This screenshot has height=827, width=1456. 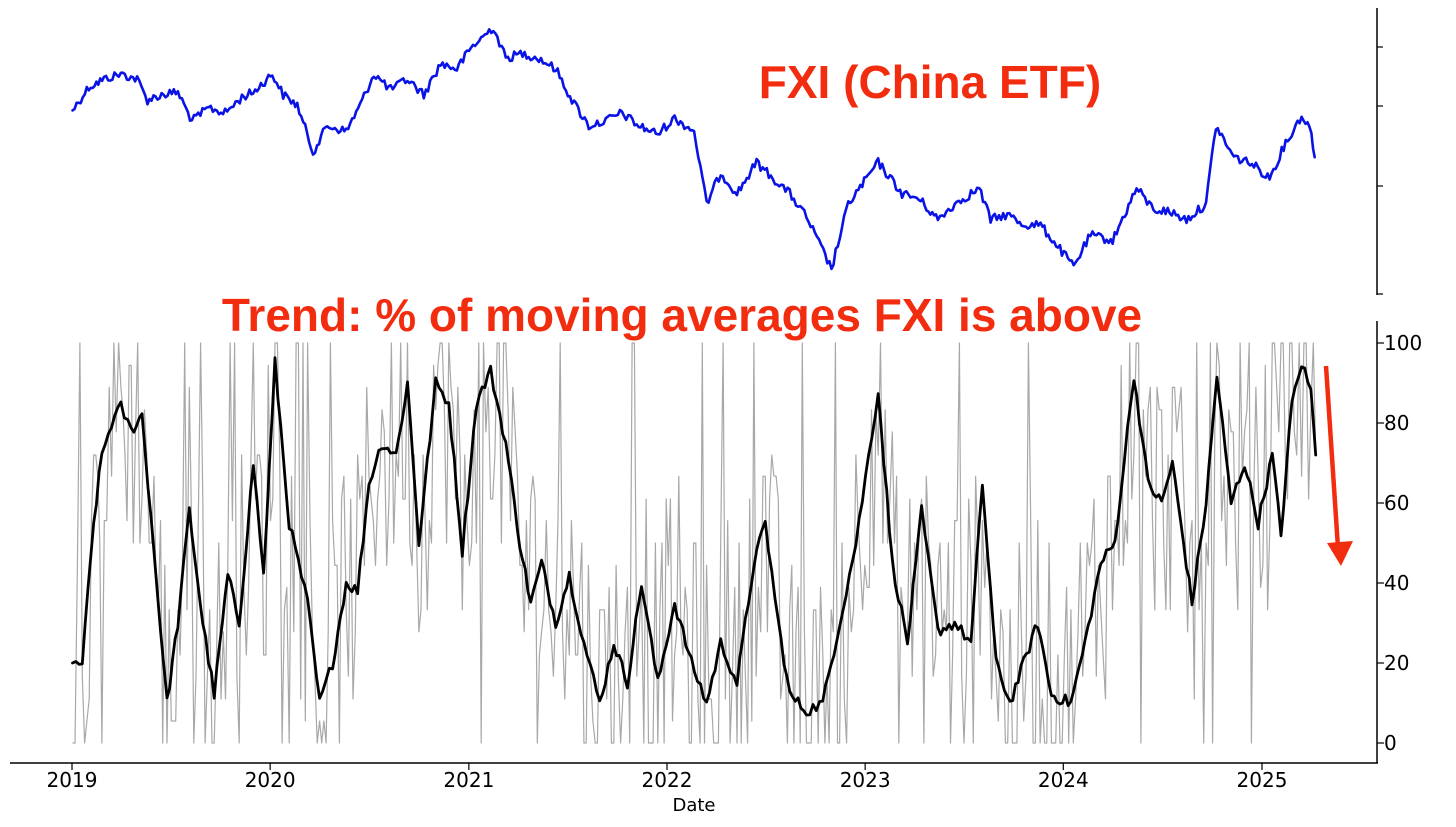 I want to click on x-tick-label: 2019, so click(x=72, y=780).